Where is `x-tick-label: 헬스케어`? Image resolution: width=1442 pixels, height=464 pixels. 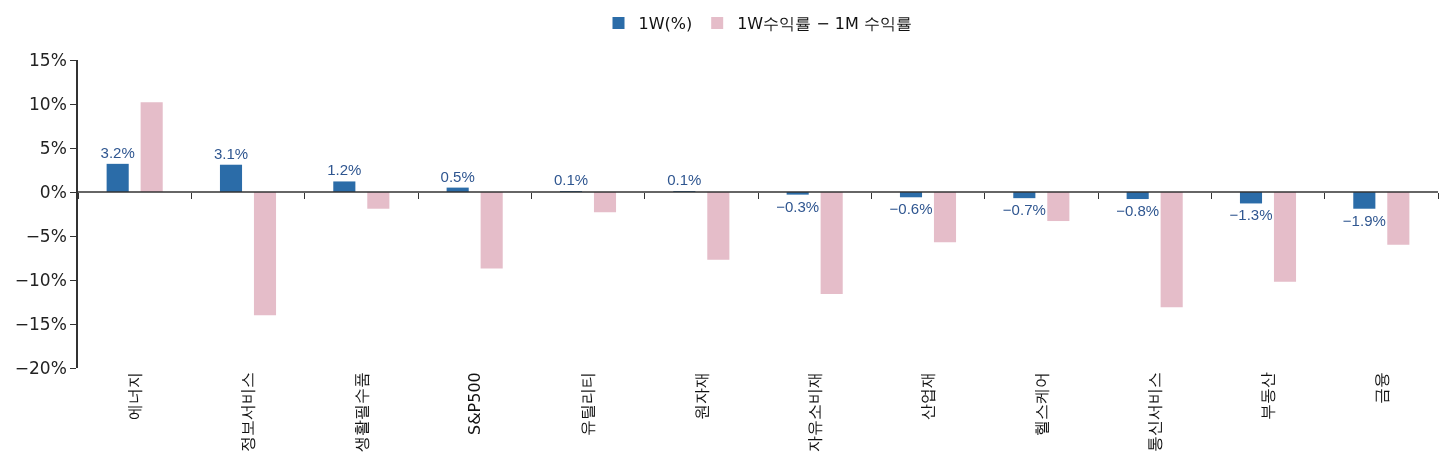 x-tick-label: 헬스케어 is located at coordinates (1041, 404).